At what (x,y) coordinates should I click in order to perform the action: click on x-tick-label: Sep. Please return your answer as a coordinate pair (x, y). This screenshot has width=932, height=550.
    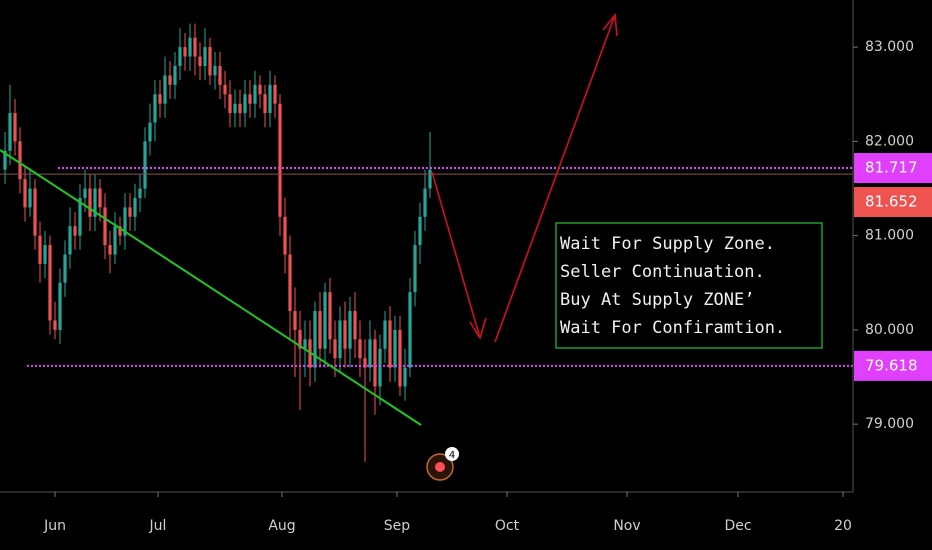
    Looking at the image, I should click on (397, 526).